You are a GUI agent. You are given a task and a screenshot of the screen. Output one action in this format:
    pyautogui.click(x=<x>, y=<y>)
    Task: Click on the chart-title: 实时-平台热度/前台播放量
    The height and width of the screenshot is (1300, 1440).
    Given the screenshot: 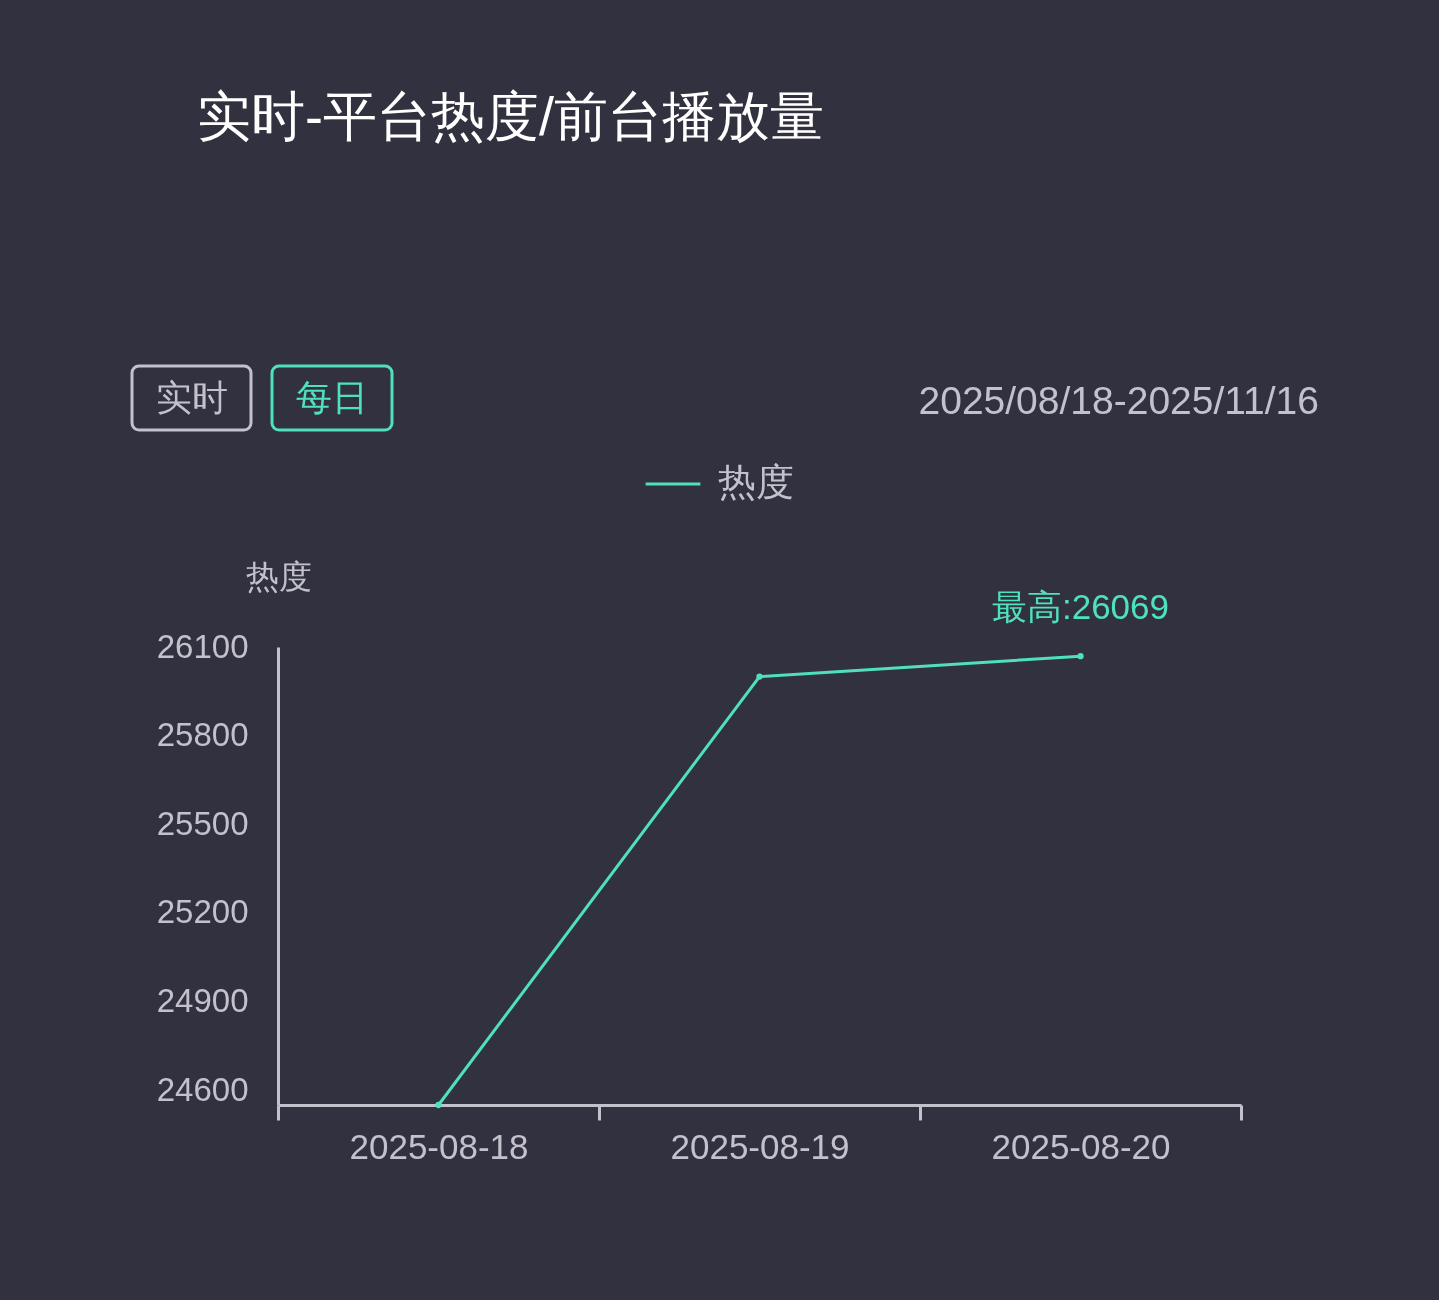 What is the action you would take?
    pyautogui.click(x=510, y=116)
    